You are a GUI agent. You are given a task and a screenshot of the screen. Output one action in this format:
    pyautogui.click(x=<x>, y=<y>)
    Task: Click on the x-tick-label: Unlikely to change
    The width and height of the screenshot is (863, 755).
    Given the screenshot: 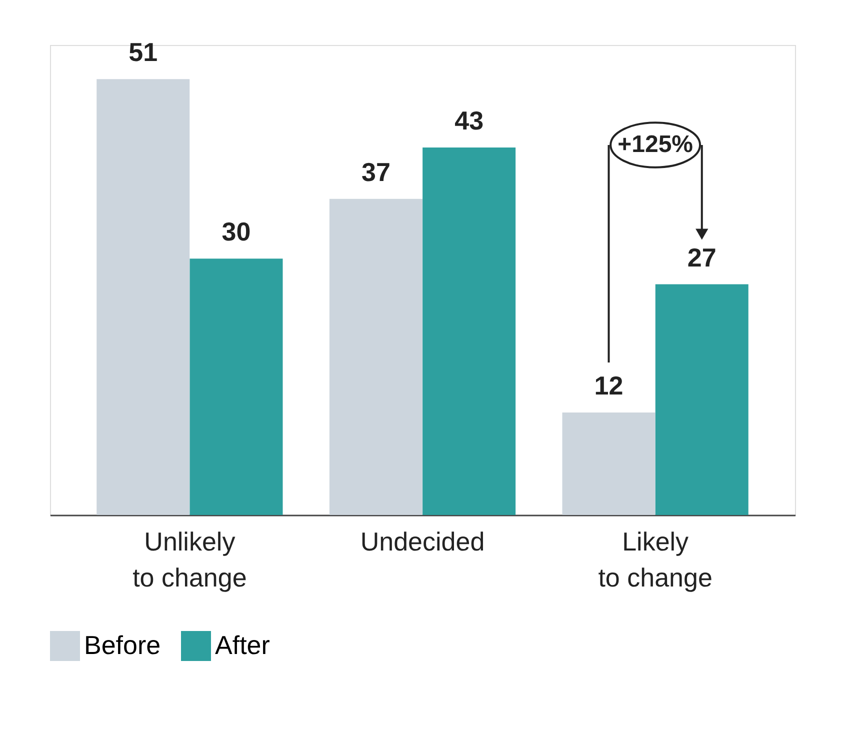 What is the action you would take?
    pyautogui.click(x=189, y=559)
    